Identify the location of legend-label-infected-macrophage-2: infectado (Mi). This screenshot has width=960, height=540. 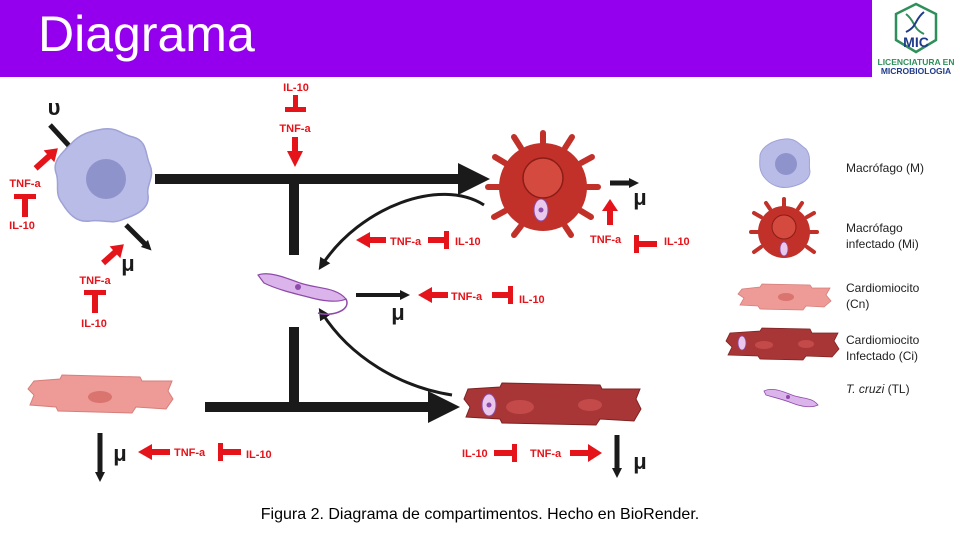
(882, 244).